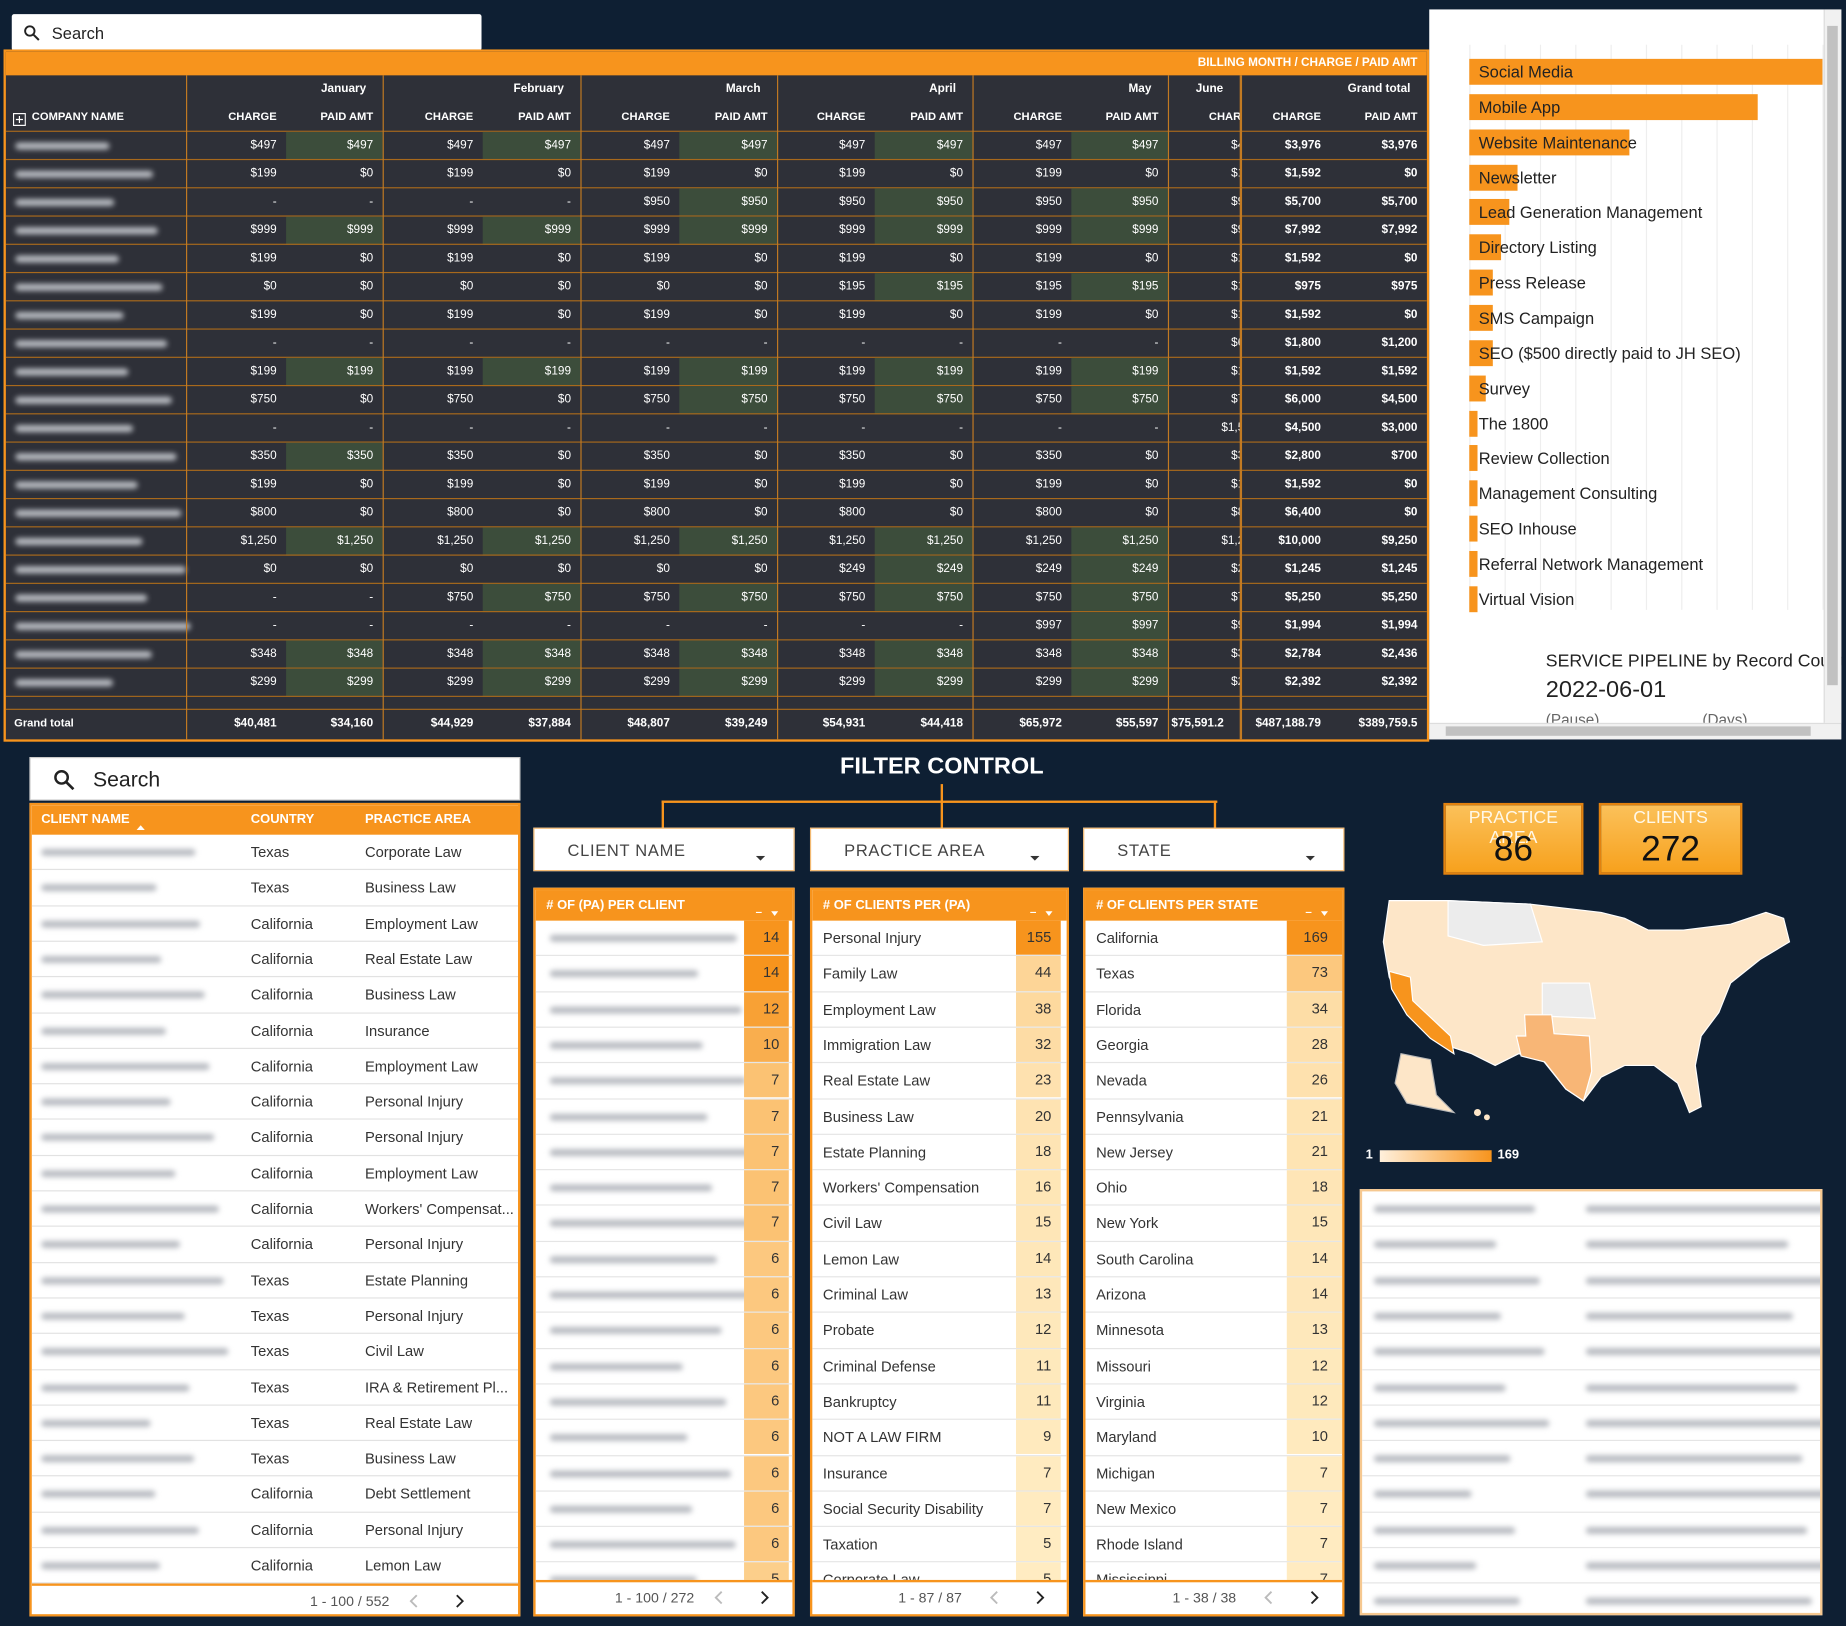  Describe the element at coordinates (1038, 1508) in the screenshot. I see `value-cell: 7` at that location.